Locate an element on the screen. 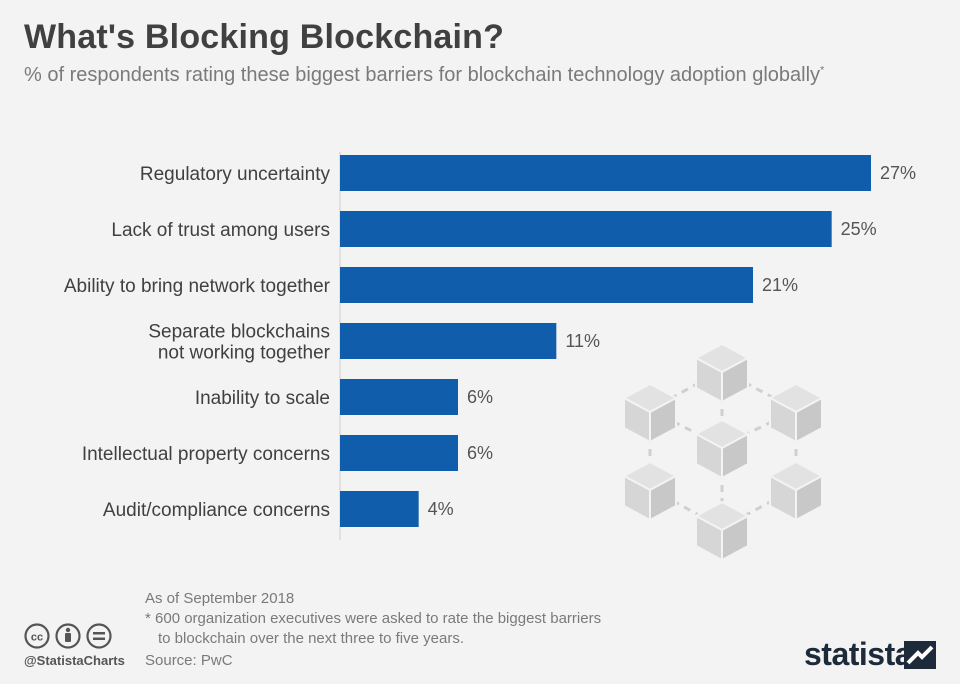 The width and height of the screenshot is (960, 684). category-label: Separate blockchains is located at coordinates (239, 332).